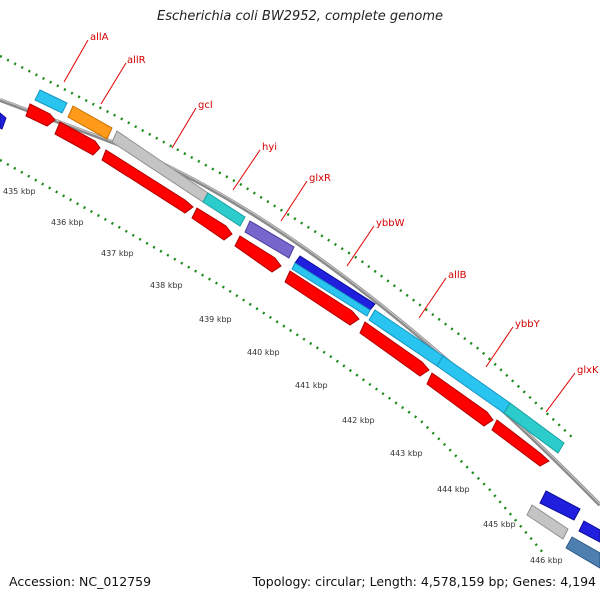 This screenshot has height=600, width=600. Describe the element at coordinates (184, 128) in the screenshot. I see `label-line-gcl` at that location.